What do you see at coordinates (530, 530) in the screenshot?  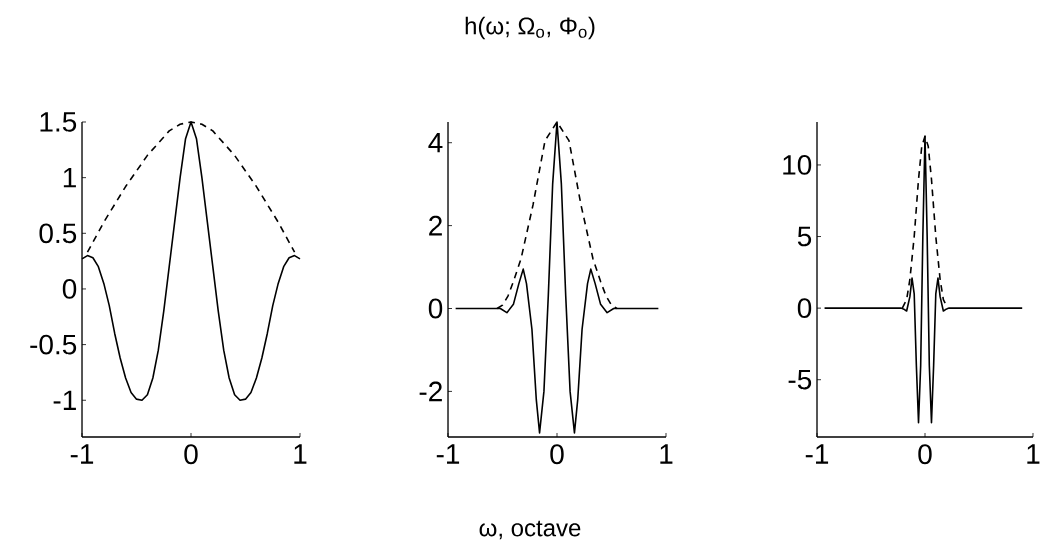 I see `x-axis-title: ω, octave` at bounding box center [530, 530].